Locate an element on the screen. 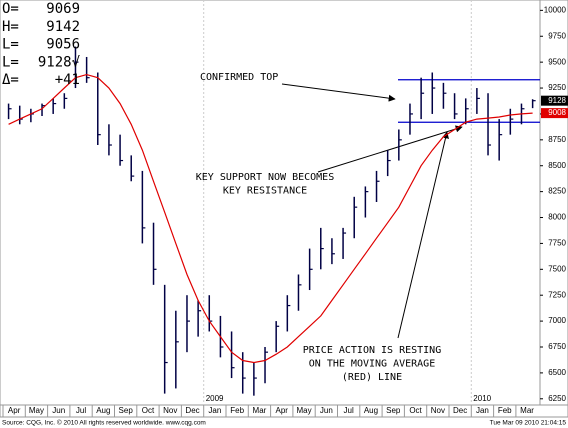 The height and width of the screenshot is (428, 568). y-tick-label: 7500 is located at coordinates (557, 268).